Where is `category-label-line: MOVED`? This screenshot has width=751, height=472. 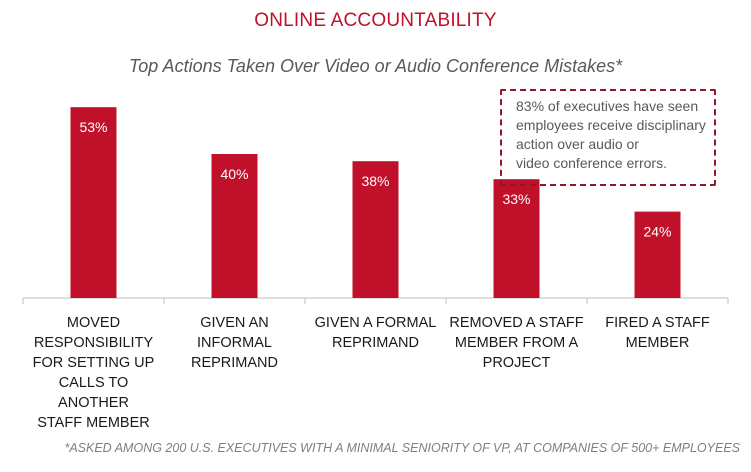 category-label-line: MOVED is located at coordinates (93, 323).